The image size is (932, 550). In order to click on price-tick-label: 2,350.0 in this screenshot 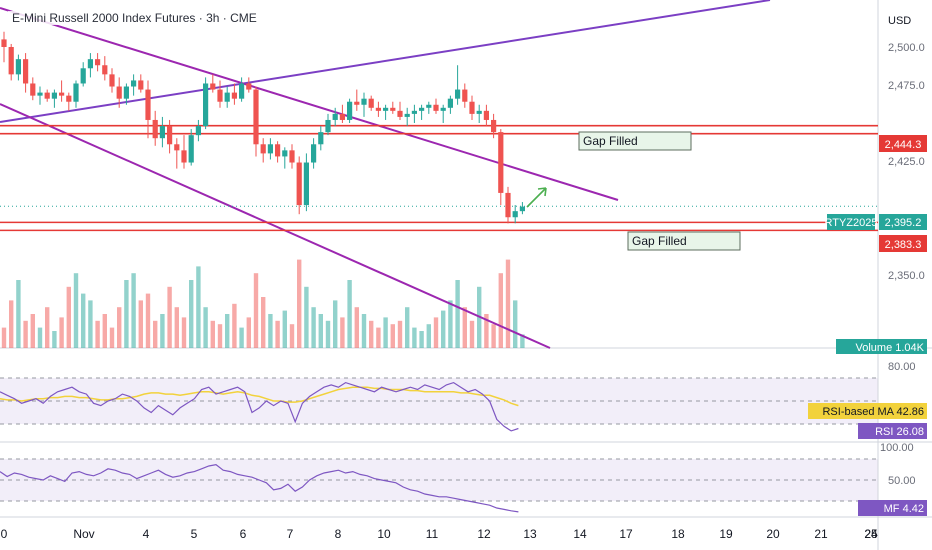, I will do `click(906, 276)`.